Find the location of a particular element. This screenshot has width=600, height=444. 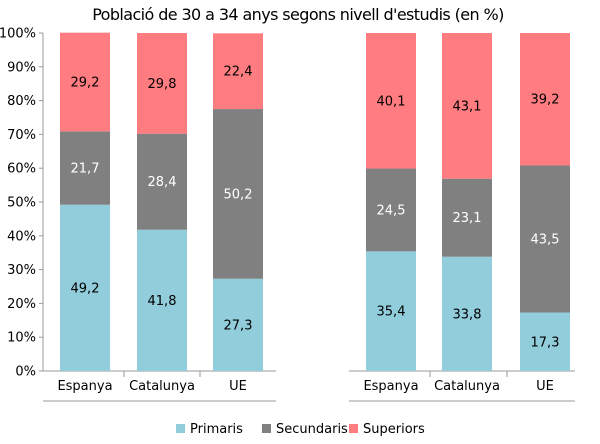

data-label: 40,1 is located at coordinates (391, 101).